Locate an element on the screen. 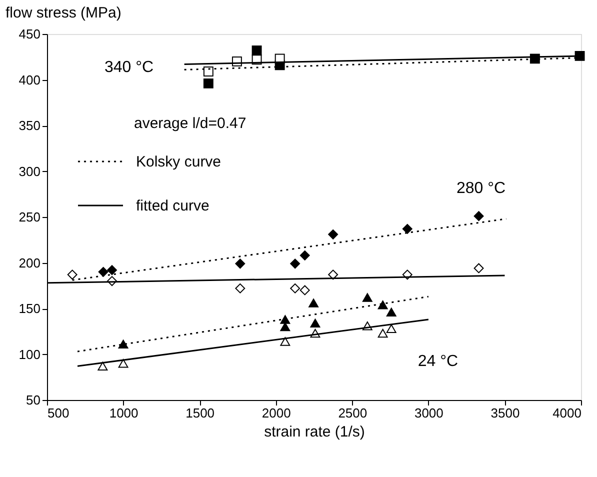  y-axis-title: flow stress (MPa) is located at coordinates (64, 13).